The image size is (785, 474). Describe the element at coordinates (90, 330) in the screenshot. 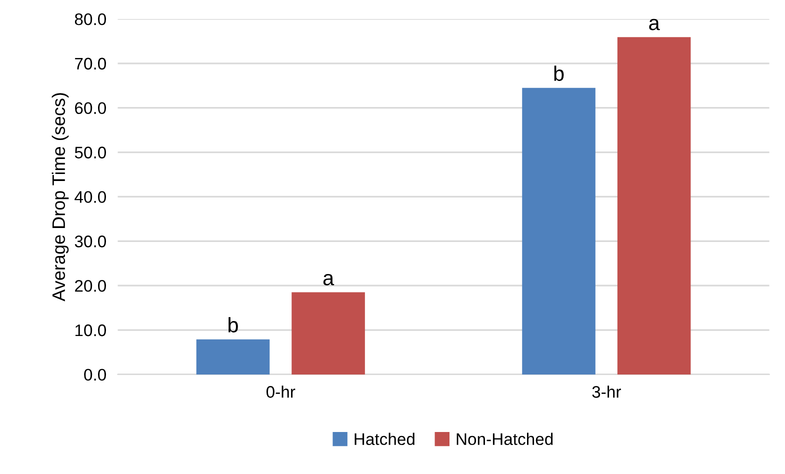

I see `y-tick-label: 10.0` at that location.